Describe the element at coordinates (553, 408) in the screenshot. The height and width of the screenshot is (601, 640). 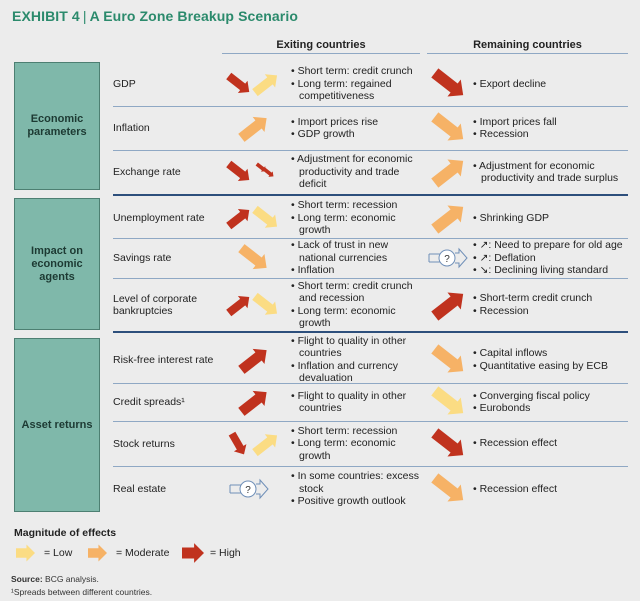
I see `effect-bullet: Eurobonds` at that location.